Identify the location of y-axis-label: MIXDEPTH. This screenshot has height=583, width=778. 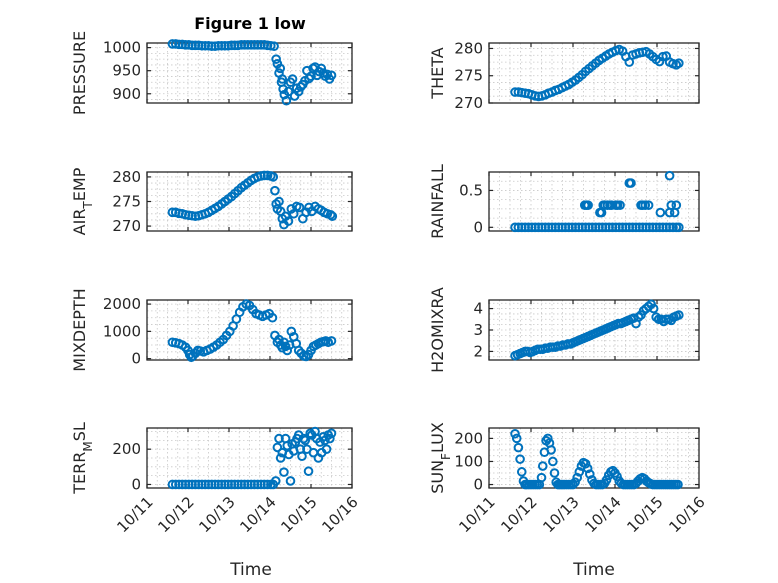
(79, 329).